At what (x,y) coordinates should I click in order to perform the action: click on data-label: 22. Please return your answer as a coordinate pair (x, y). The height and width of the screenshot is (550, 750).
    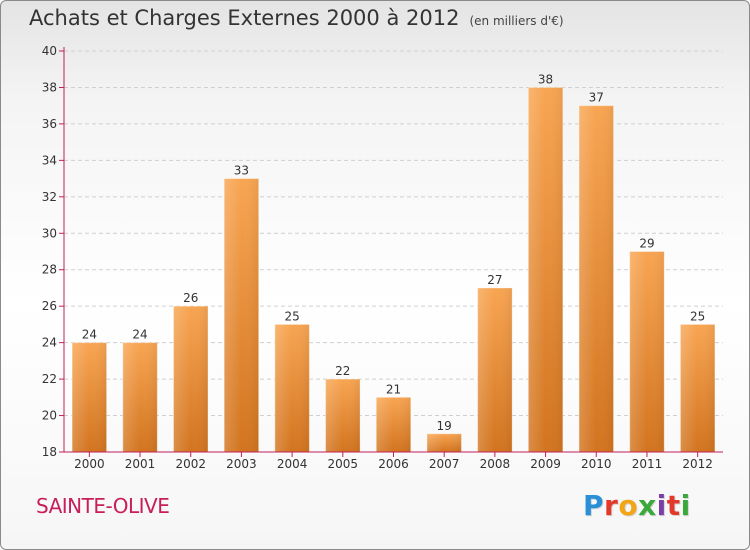
    Looking at the image, I should click on (342, 371).